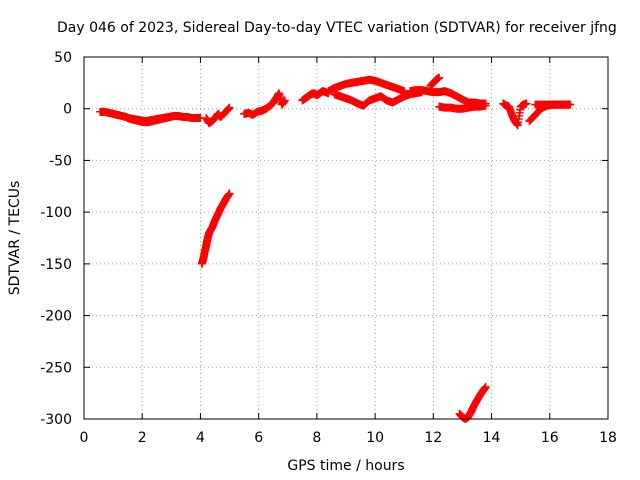  I want to click on x-tick-label: 2, so click(142, 438).